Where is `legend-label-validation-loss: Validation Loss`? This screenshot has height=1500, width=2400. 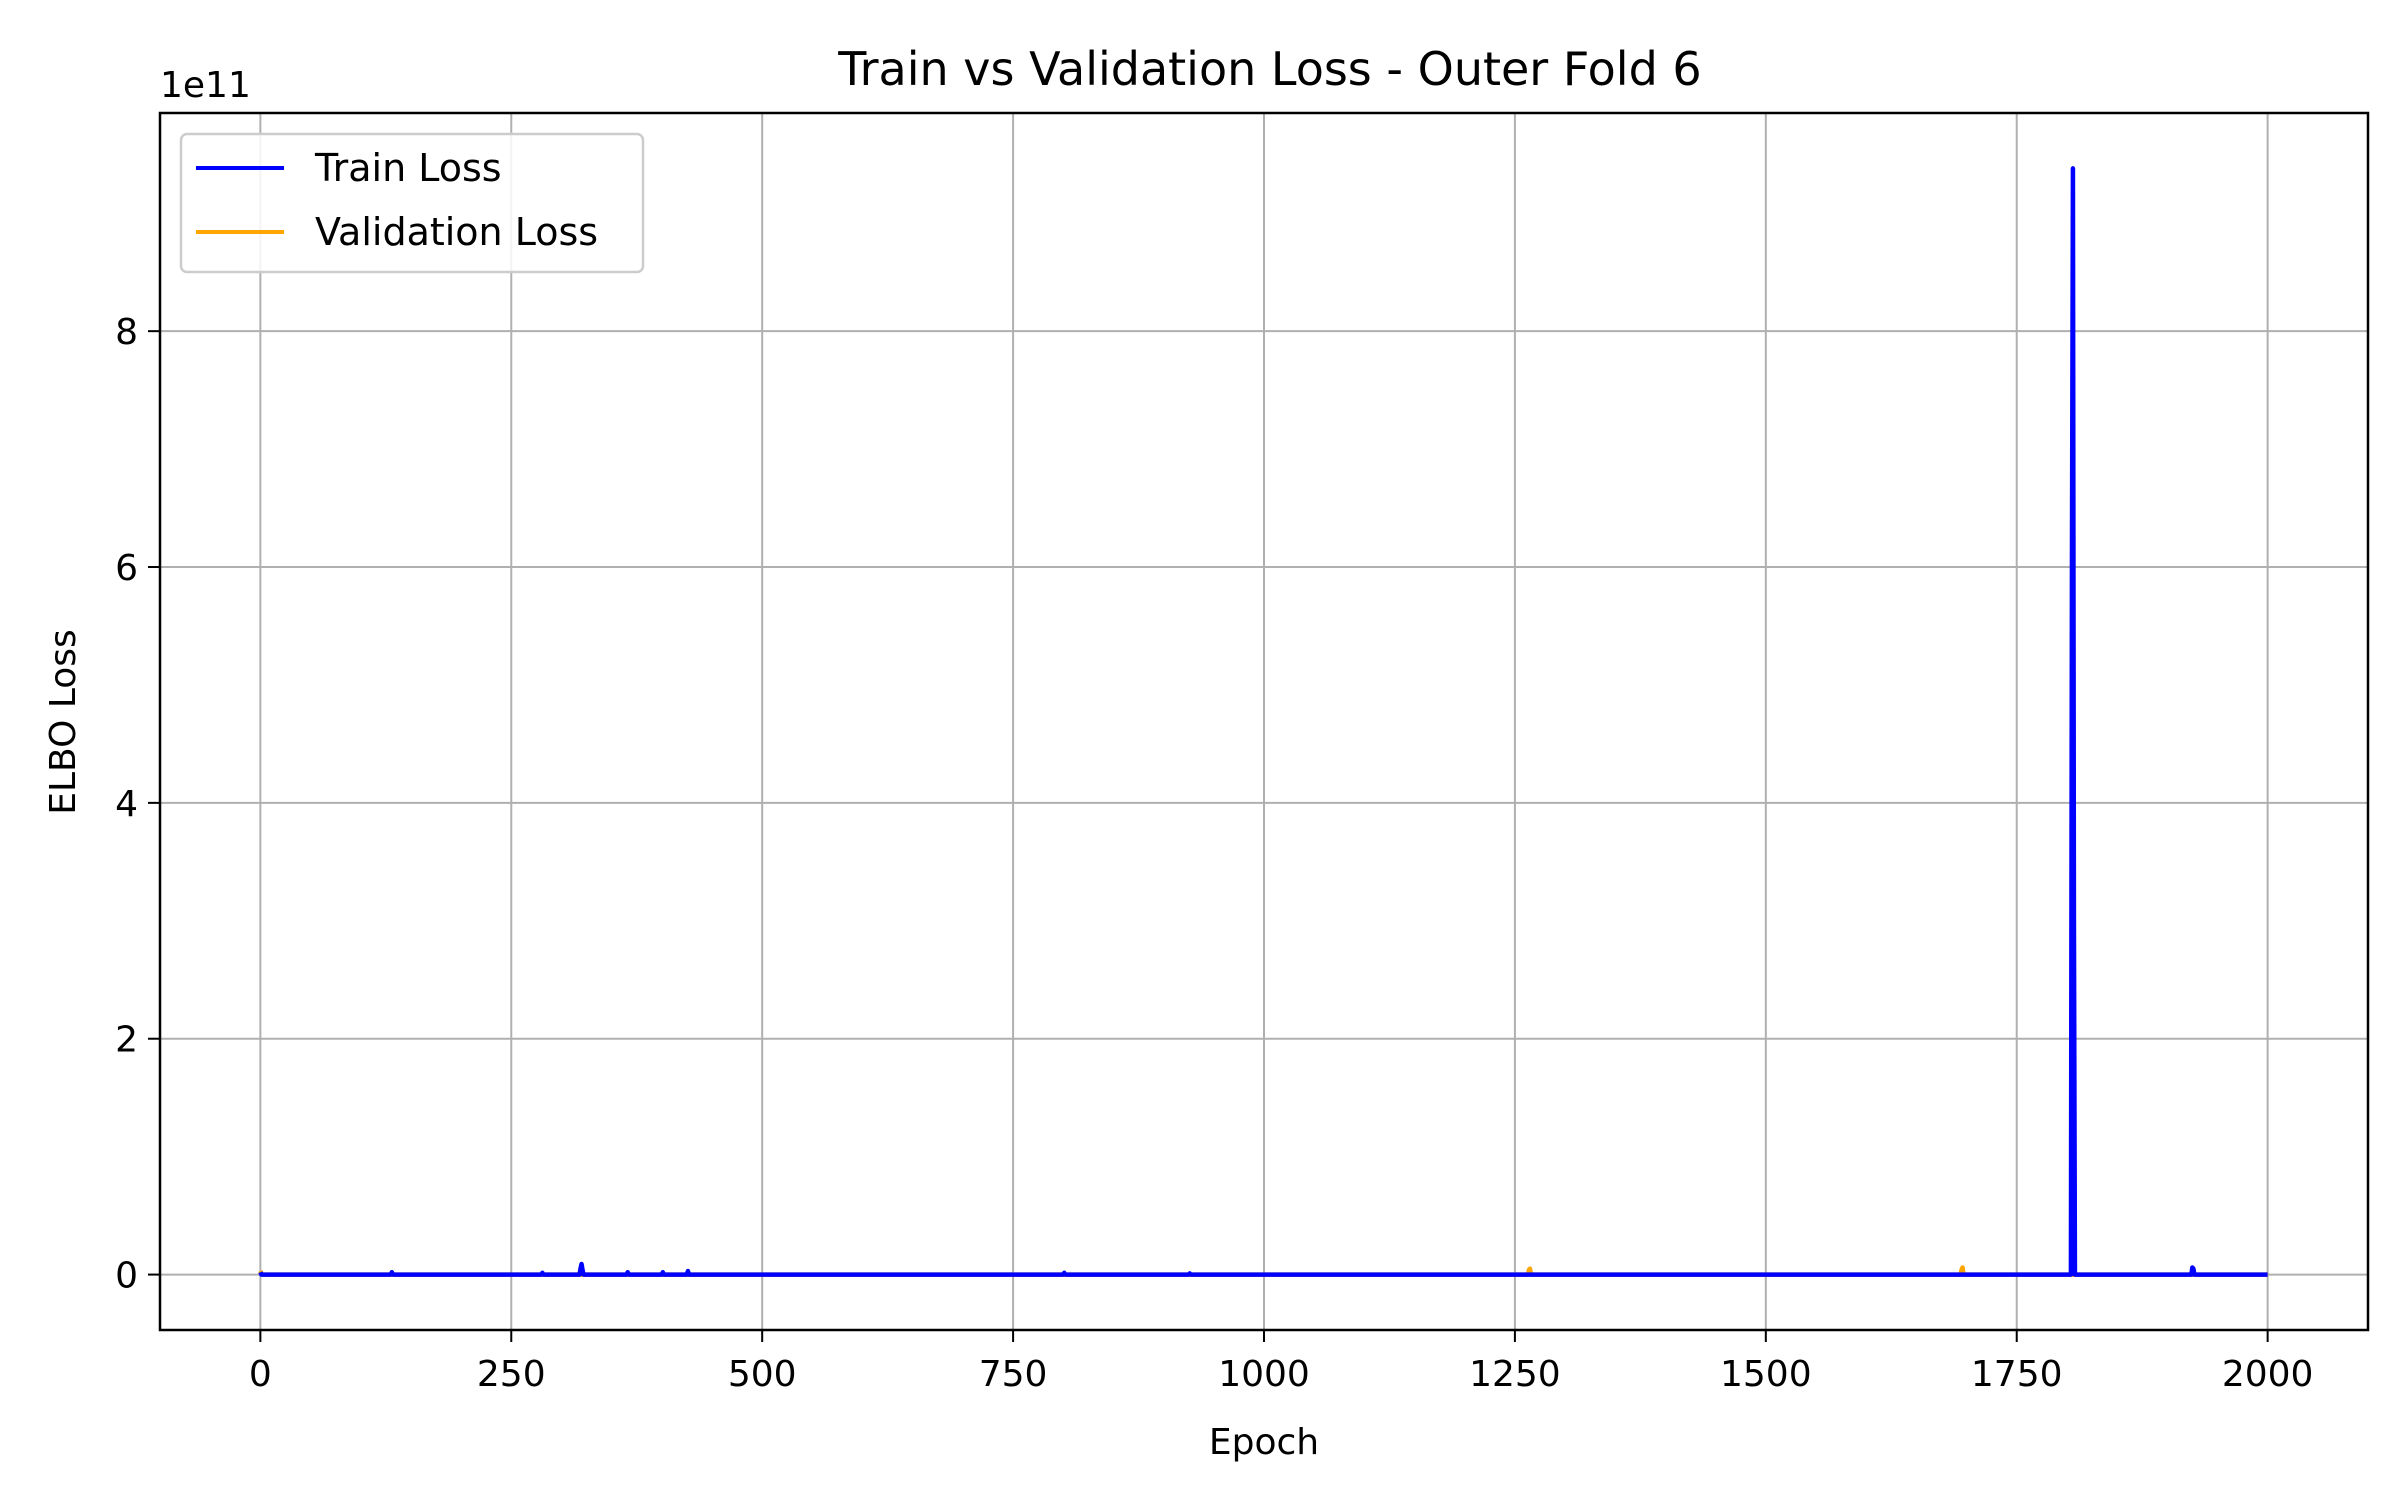 legend-label-validation-loss: Validation Loss is located at coordinates (456, 232).